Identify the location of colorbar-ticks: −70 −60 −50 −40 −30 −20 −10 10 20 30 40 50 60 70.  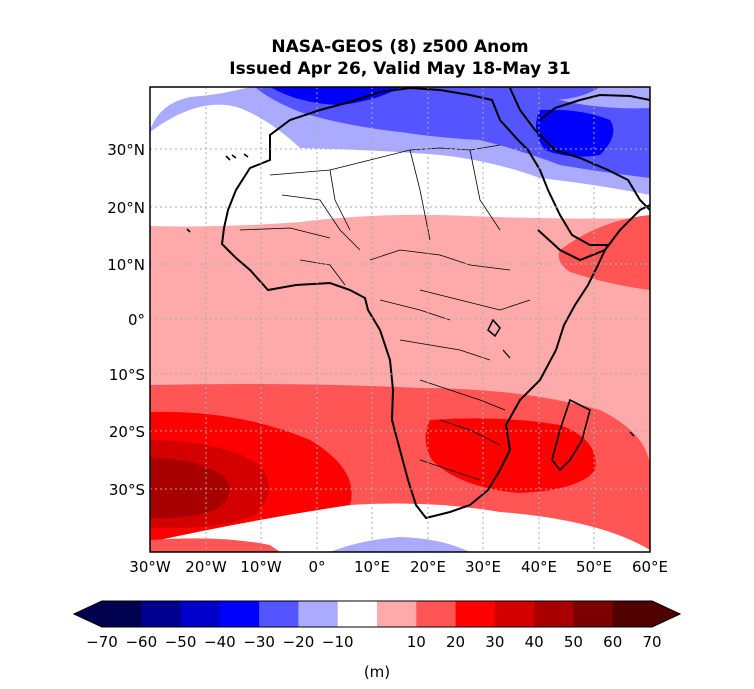
(373, 642).